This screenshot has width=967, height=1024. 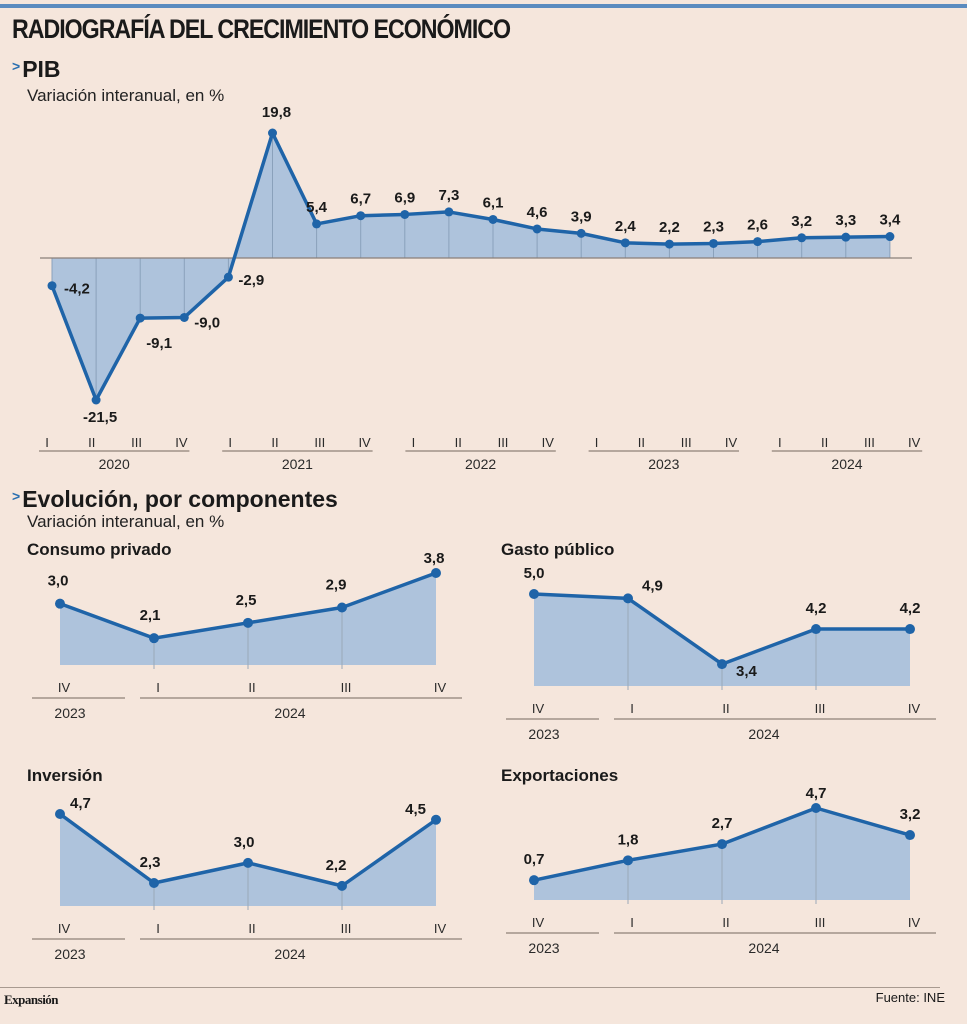 What do you see at coordinates (126, 521) in the screenshot?
I see `components-subtitle: Variación interanual, en %` at bounding box center [126, 521].